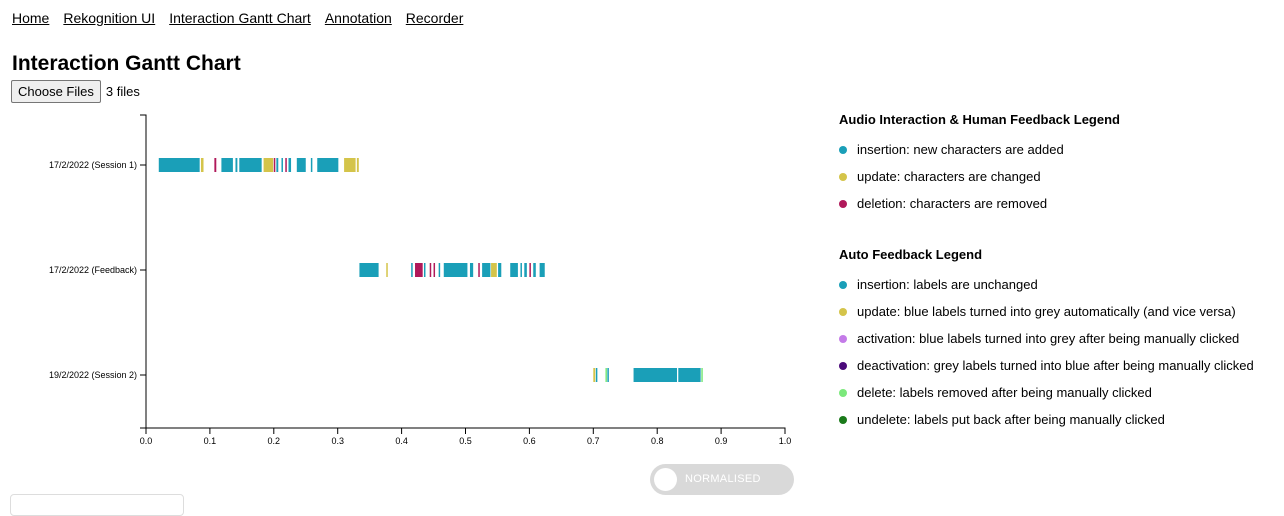 This screenshot has width=1284, height=516. Describe the element at coordinates (911, 254) in the screenshot. I see `auto-legend-title: Auto Feedback Legend` at that location.